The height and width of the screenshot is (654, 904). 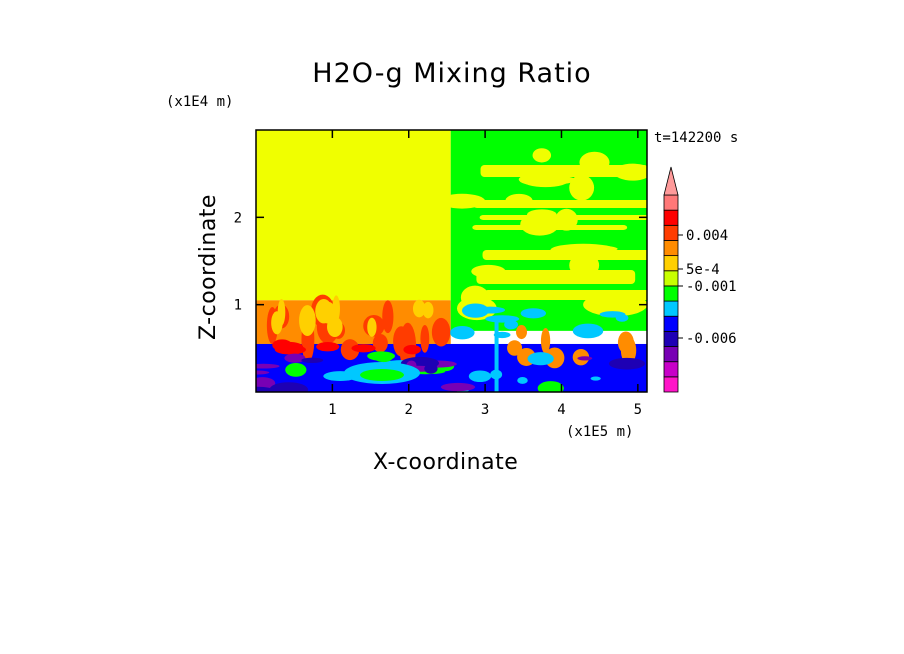 What do you see at coordinates (696, 138) in the screenshot?
I see `time-label: t=142200 s` at bounding box center [696, 138].